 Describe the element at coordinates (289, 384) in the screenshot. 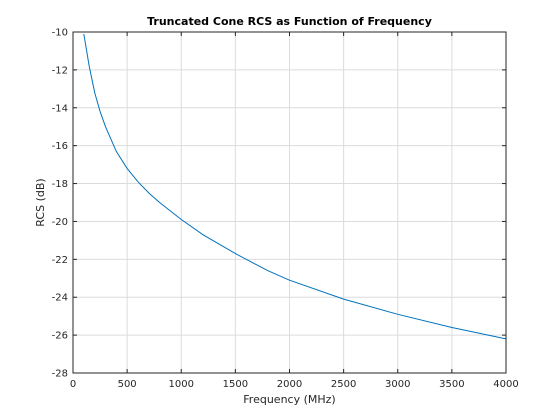

I see `x-tick-label: 2000` at that location.